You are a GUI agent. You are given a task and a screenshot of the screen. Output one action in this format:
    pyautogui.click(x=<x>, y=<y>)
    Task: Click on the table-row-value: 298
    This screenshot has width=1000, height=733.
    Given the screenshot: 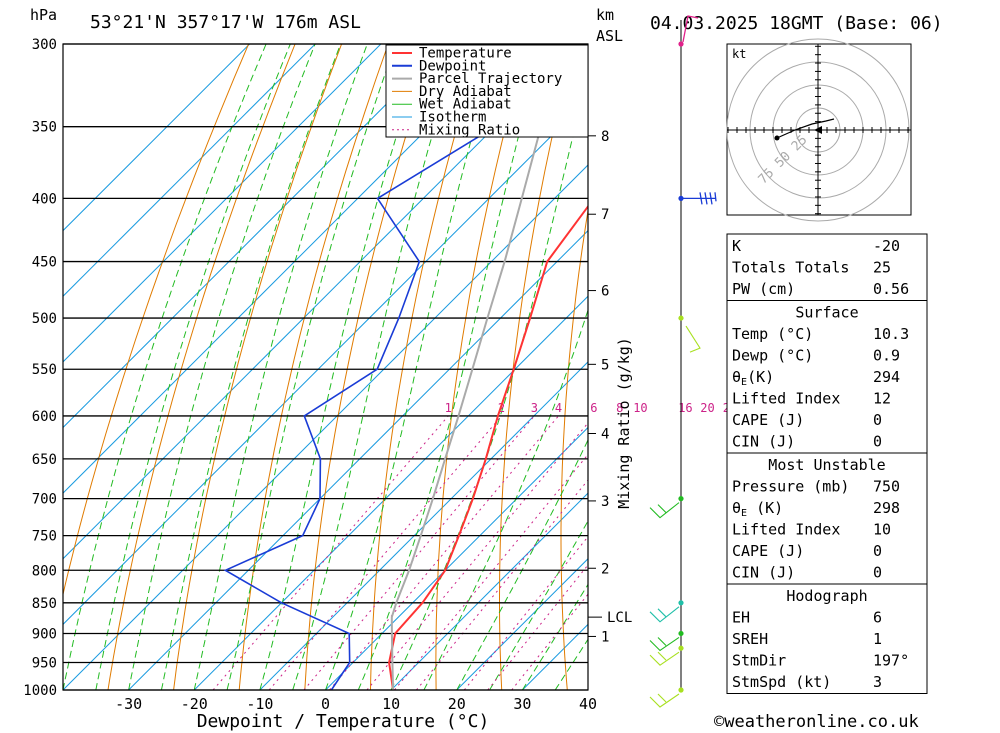 What is the action you would take?
    pyautogui.click(x=886, y=508)
    